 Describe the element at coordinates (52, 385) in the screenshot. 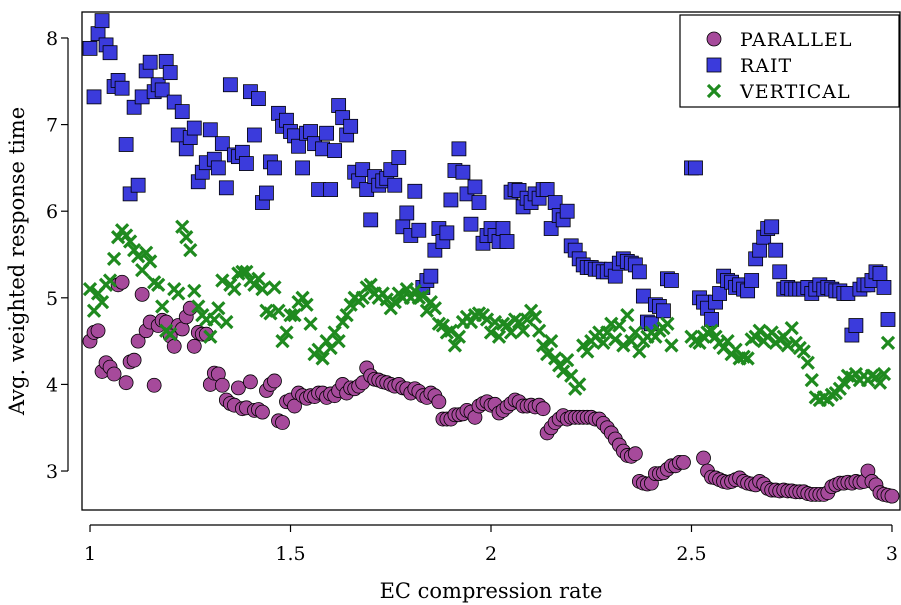

I see `y-tick-label: 4` at that location.